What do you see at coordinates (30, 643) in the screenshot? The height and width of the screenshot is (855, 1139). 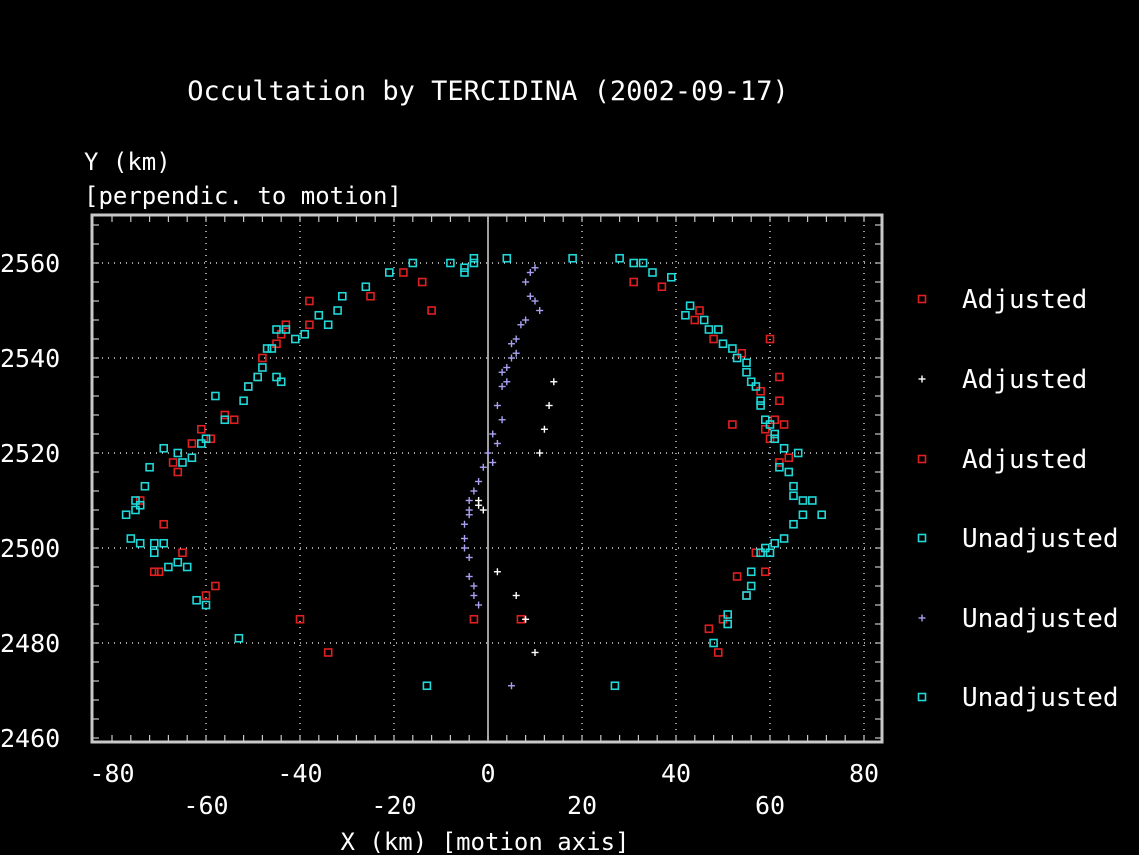 I see `y-tick-label: 2480` at bounding box center [30, 643].